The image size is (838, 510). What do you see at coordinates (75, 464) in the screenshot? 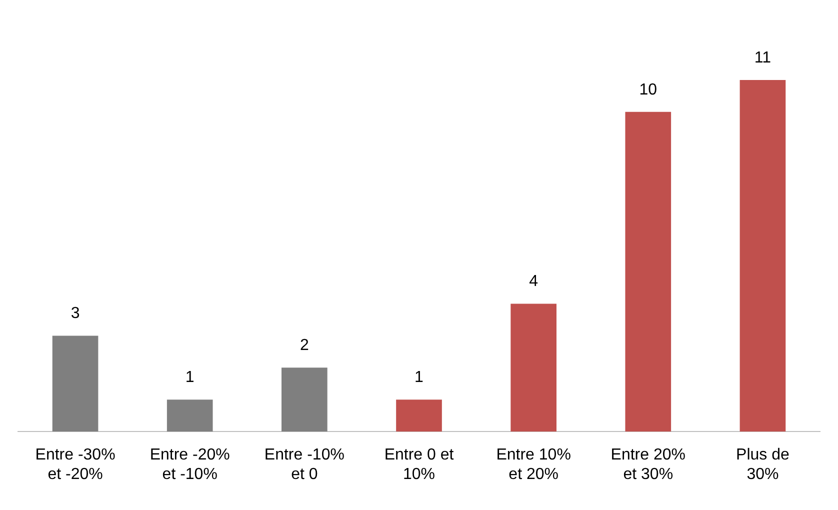
I see `x-tick-label: Entre -30% et -20%` at bounding box center [75, 464].